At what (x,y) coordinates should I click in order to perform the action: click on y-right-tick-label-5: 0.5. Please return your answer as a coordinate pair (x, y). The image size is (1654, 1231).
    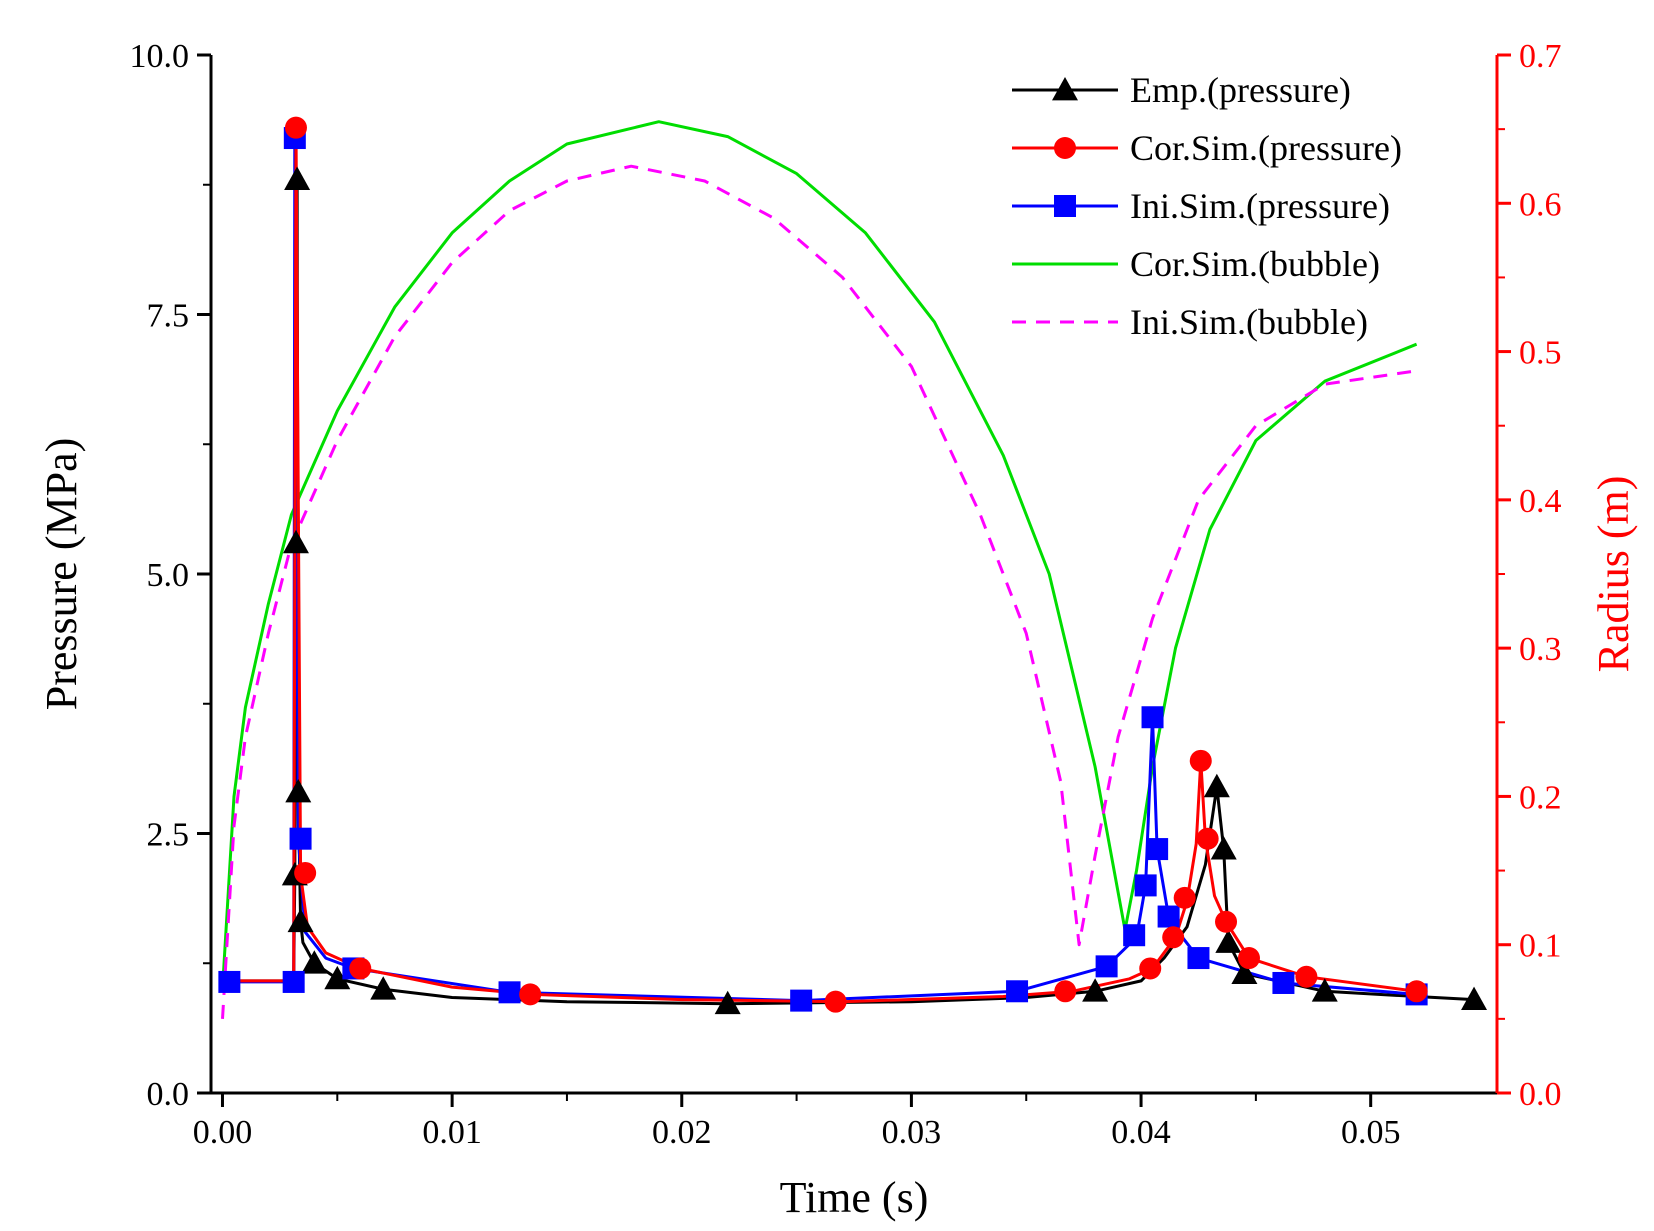
    Looking at the image, I should click on (1540, 353).